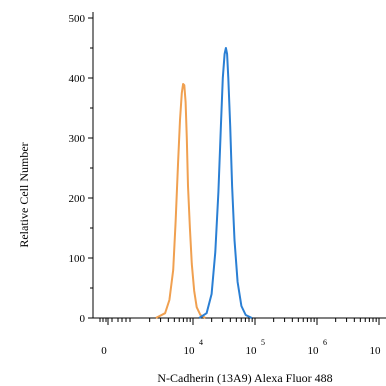  Describe the element at coordinates (77, 19) in the screenshot. I see `y-tick-label: 500` at that location.